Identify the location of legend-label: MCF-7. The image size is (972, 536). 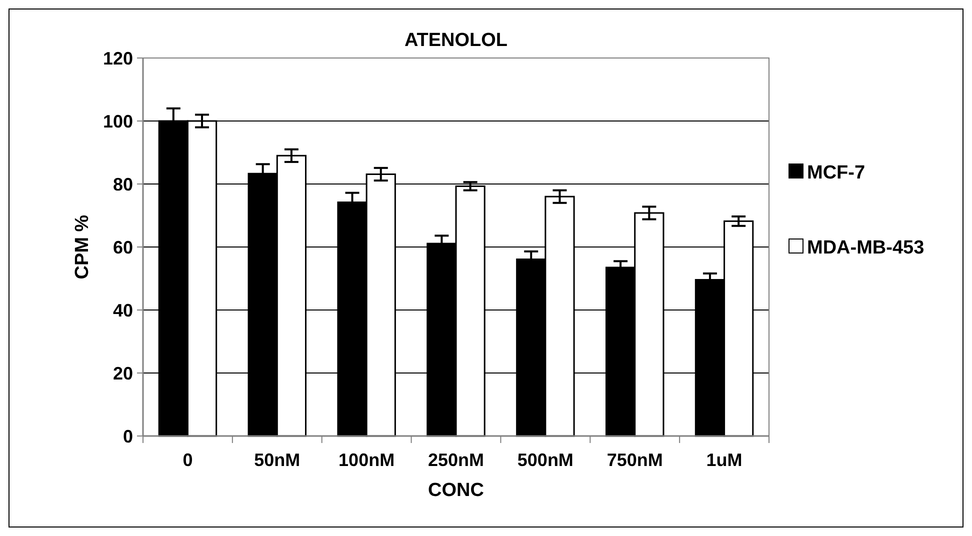
(836, 173).